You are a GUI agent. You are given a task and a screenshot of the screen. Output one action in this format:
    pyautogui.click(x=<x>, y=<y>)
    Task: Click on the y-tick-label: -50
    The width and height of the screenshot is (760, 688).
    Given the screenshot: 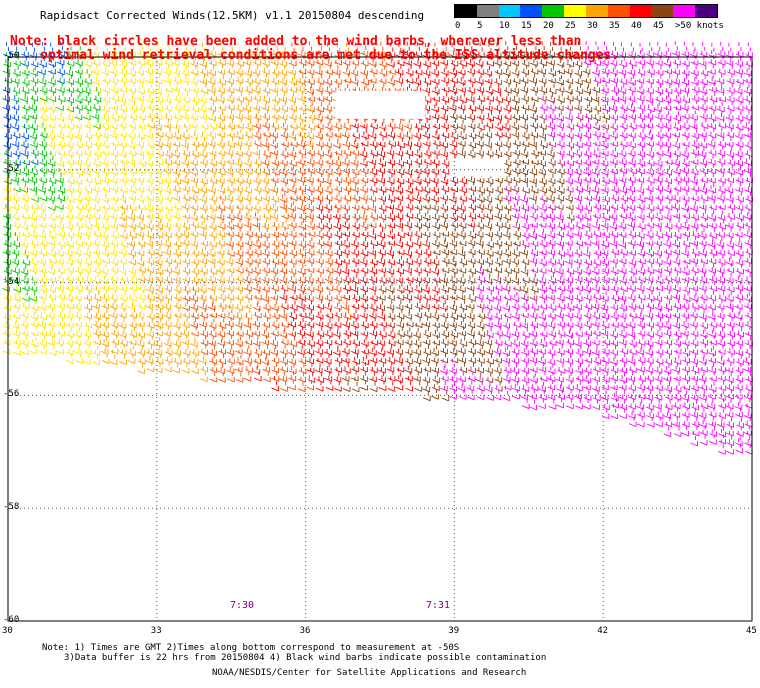 What is the action you would take?
    pyautogui.click(x=11, y=56)
    